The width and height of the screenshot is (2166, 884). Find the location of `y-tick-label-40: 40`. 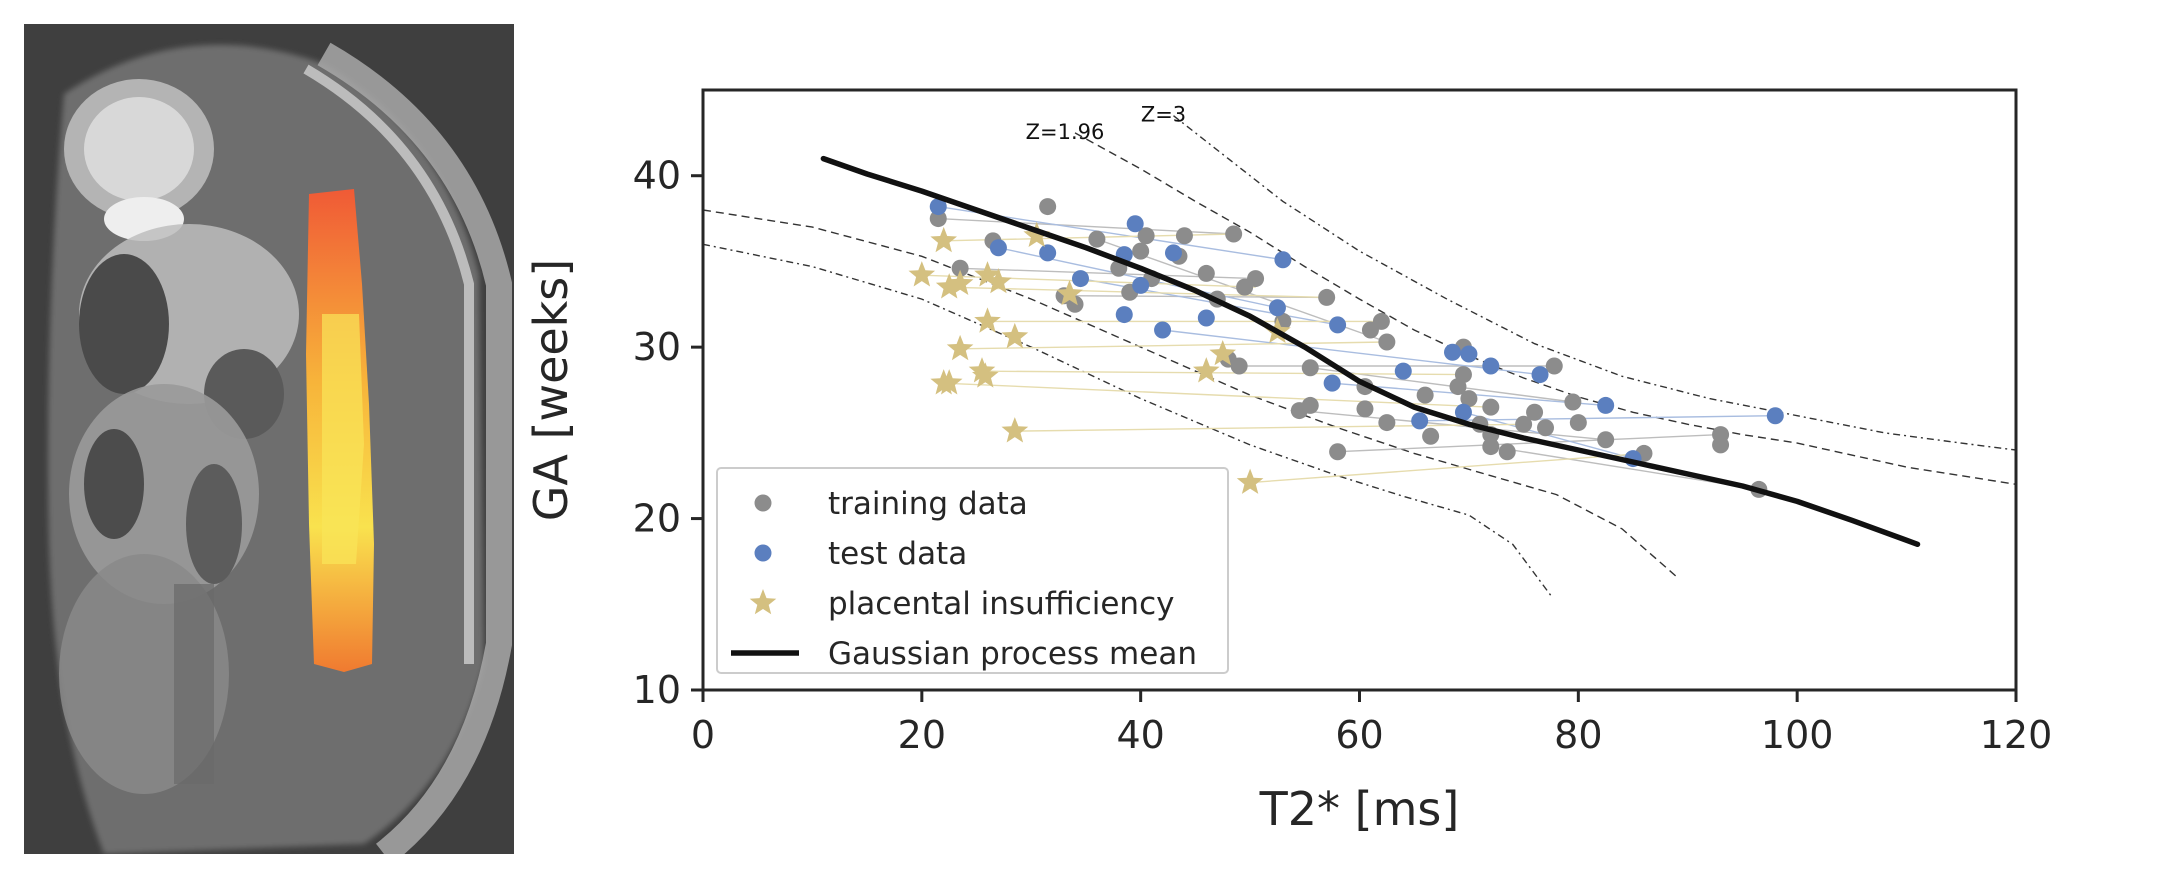

y-tick-label-40: 40 is located at coordinates (657, 176).